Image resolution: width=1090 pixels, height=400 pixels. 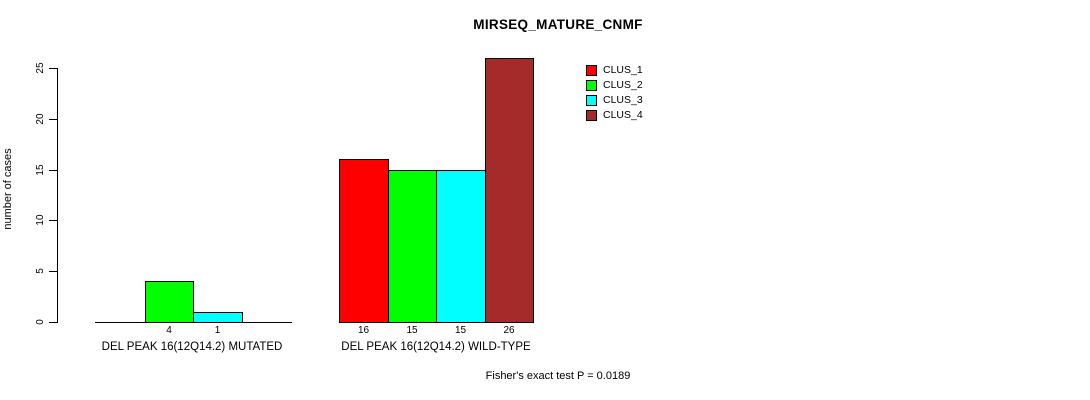 I want to click on legend-label: CLUS_1, so click(x=623, y=70).